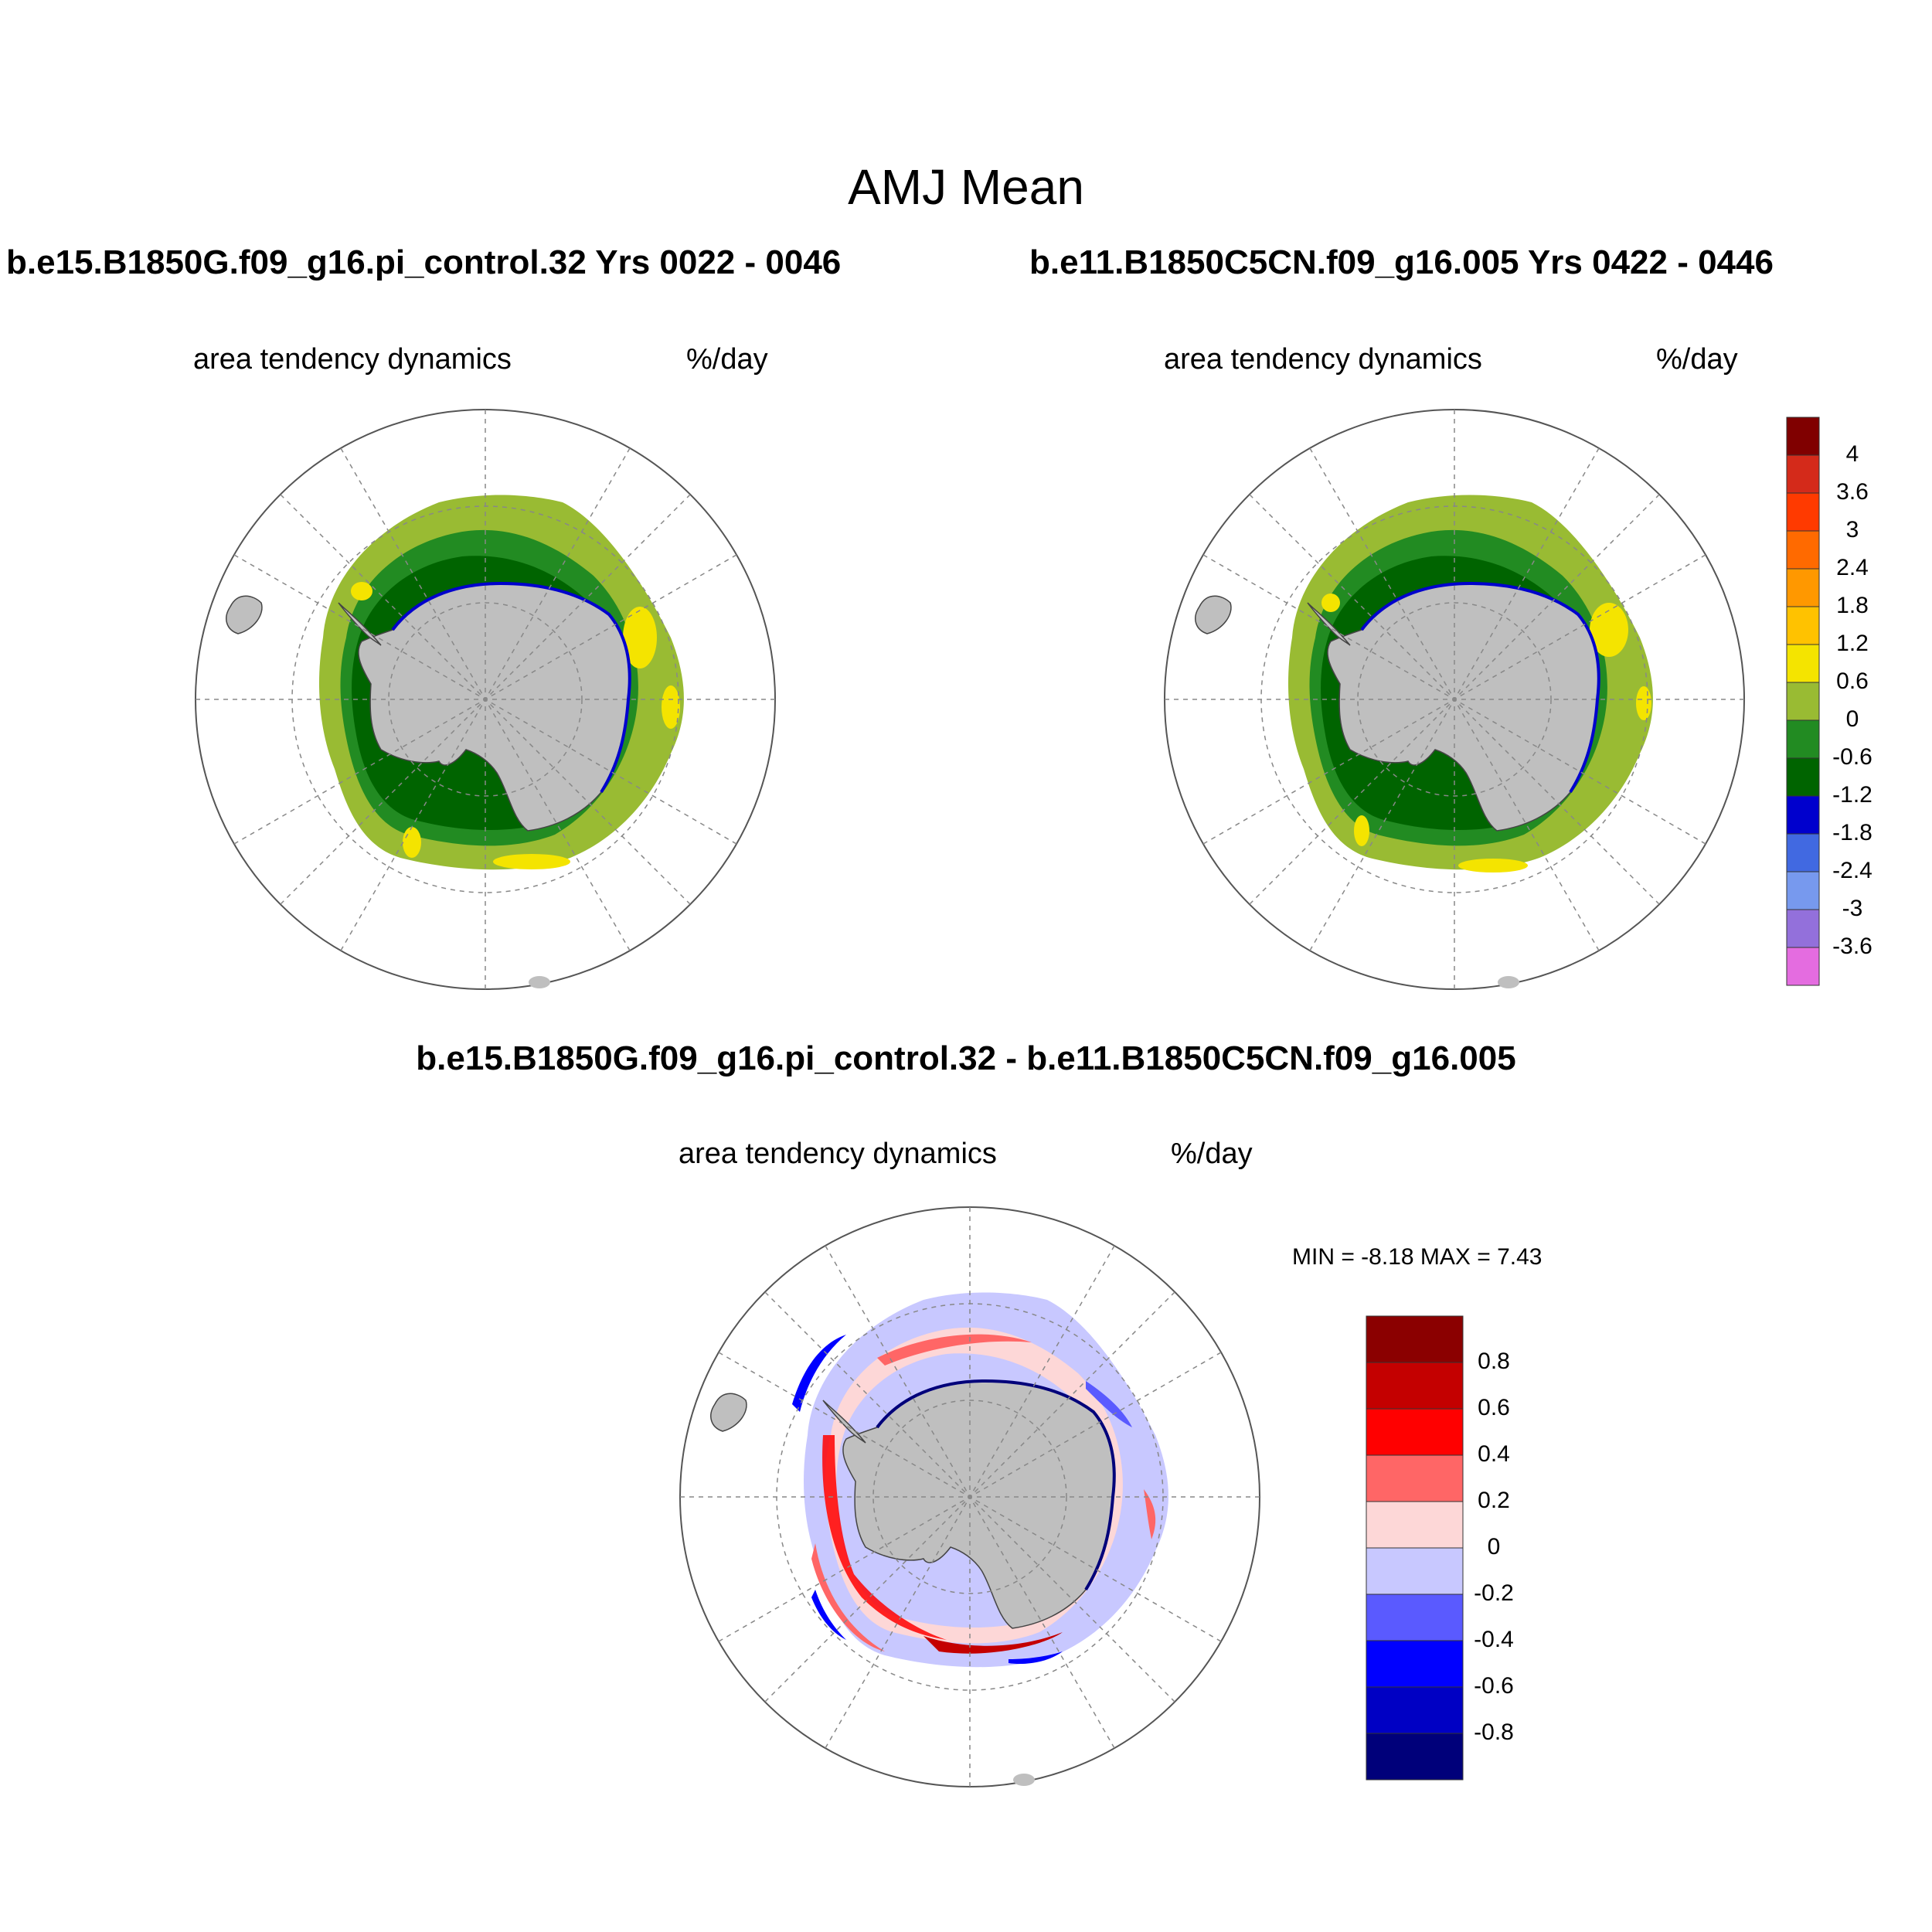 This screenshot has width=1932, height=1932. I want to click on difference-colorbar-tick-label: -0.8, so click(1494, 1732).